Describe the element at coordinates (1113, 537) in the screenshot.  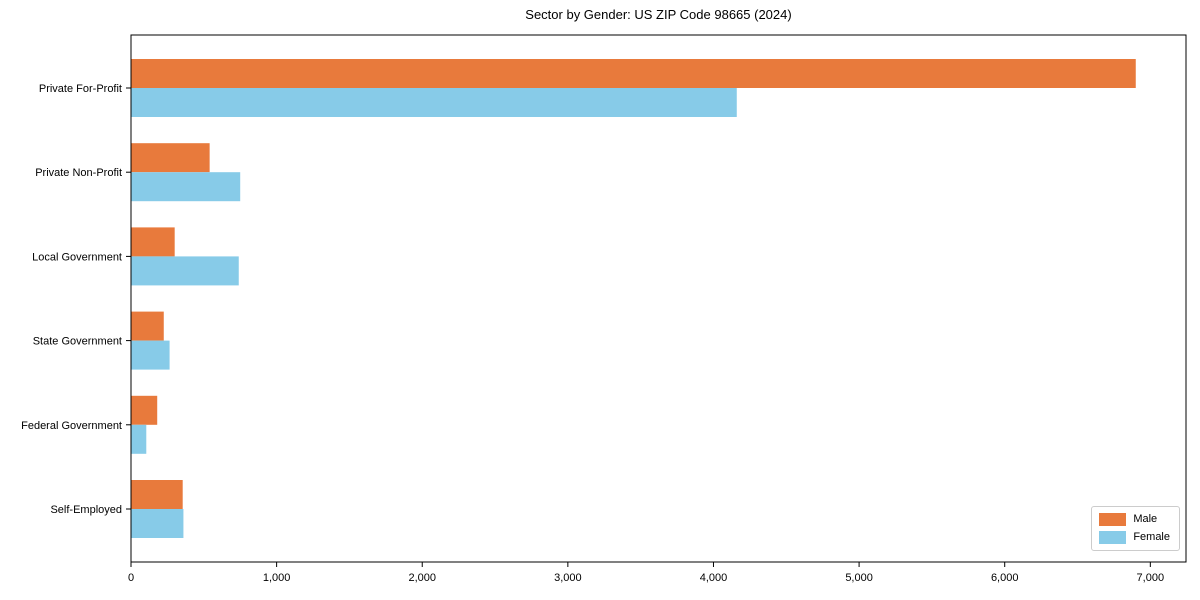
I see `female-color-swatch` at that location.